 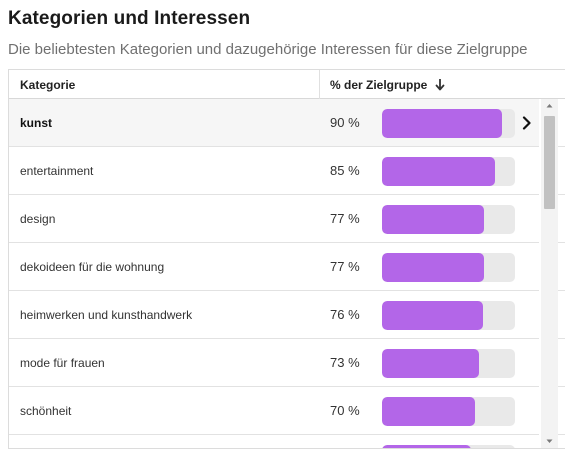 I want to click on scrollbar-thumb, so click(x=549, y=162).